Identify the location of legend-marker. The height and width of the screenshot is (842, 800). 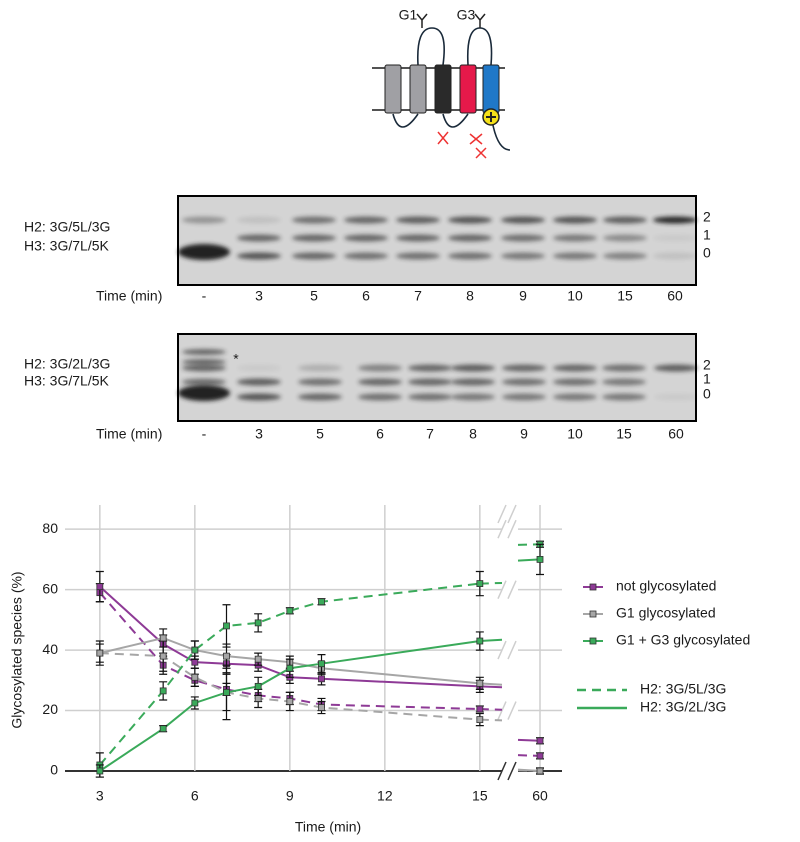
(593, 641).